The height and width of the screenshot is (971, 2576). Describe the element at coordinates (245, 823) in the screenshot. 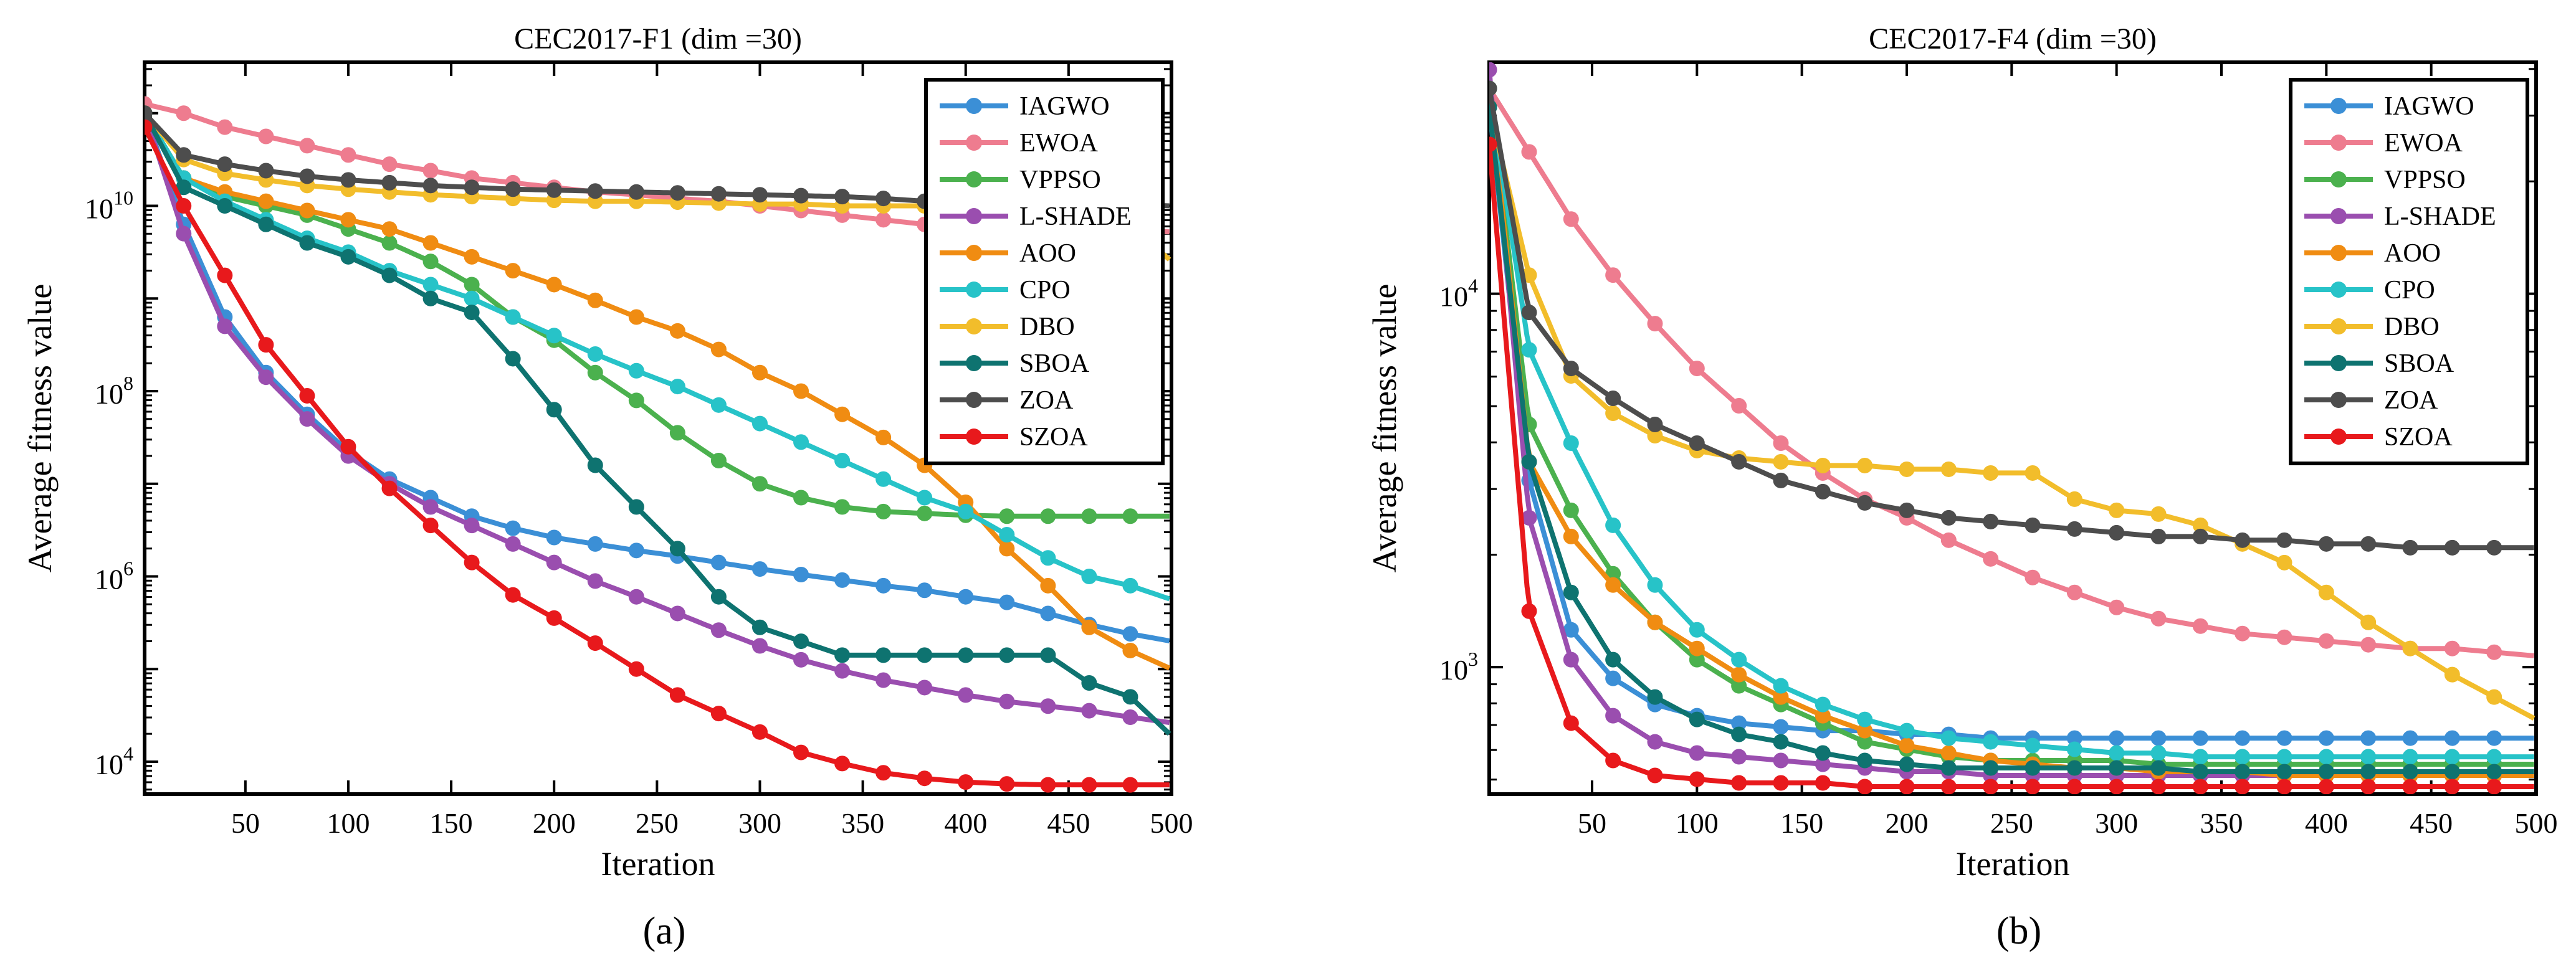

I see `x-tick-label: 50` at that location.